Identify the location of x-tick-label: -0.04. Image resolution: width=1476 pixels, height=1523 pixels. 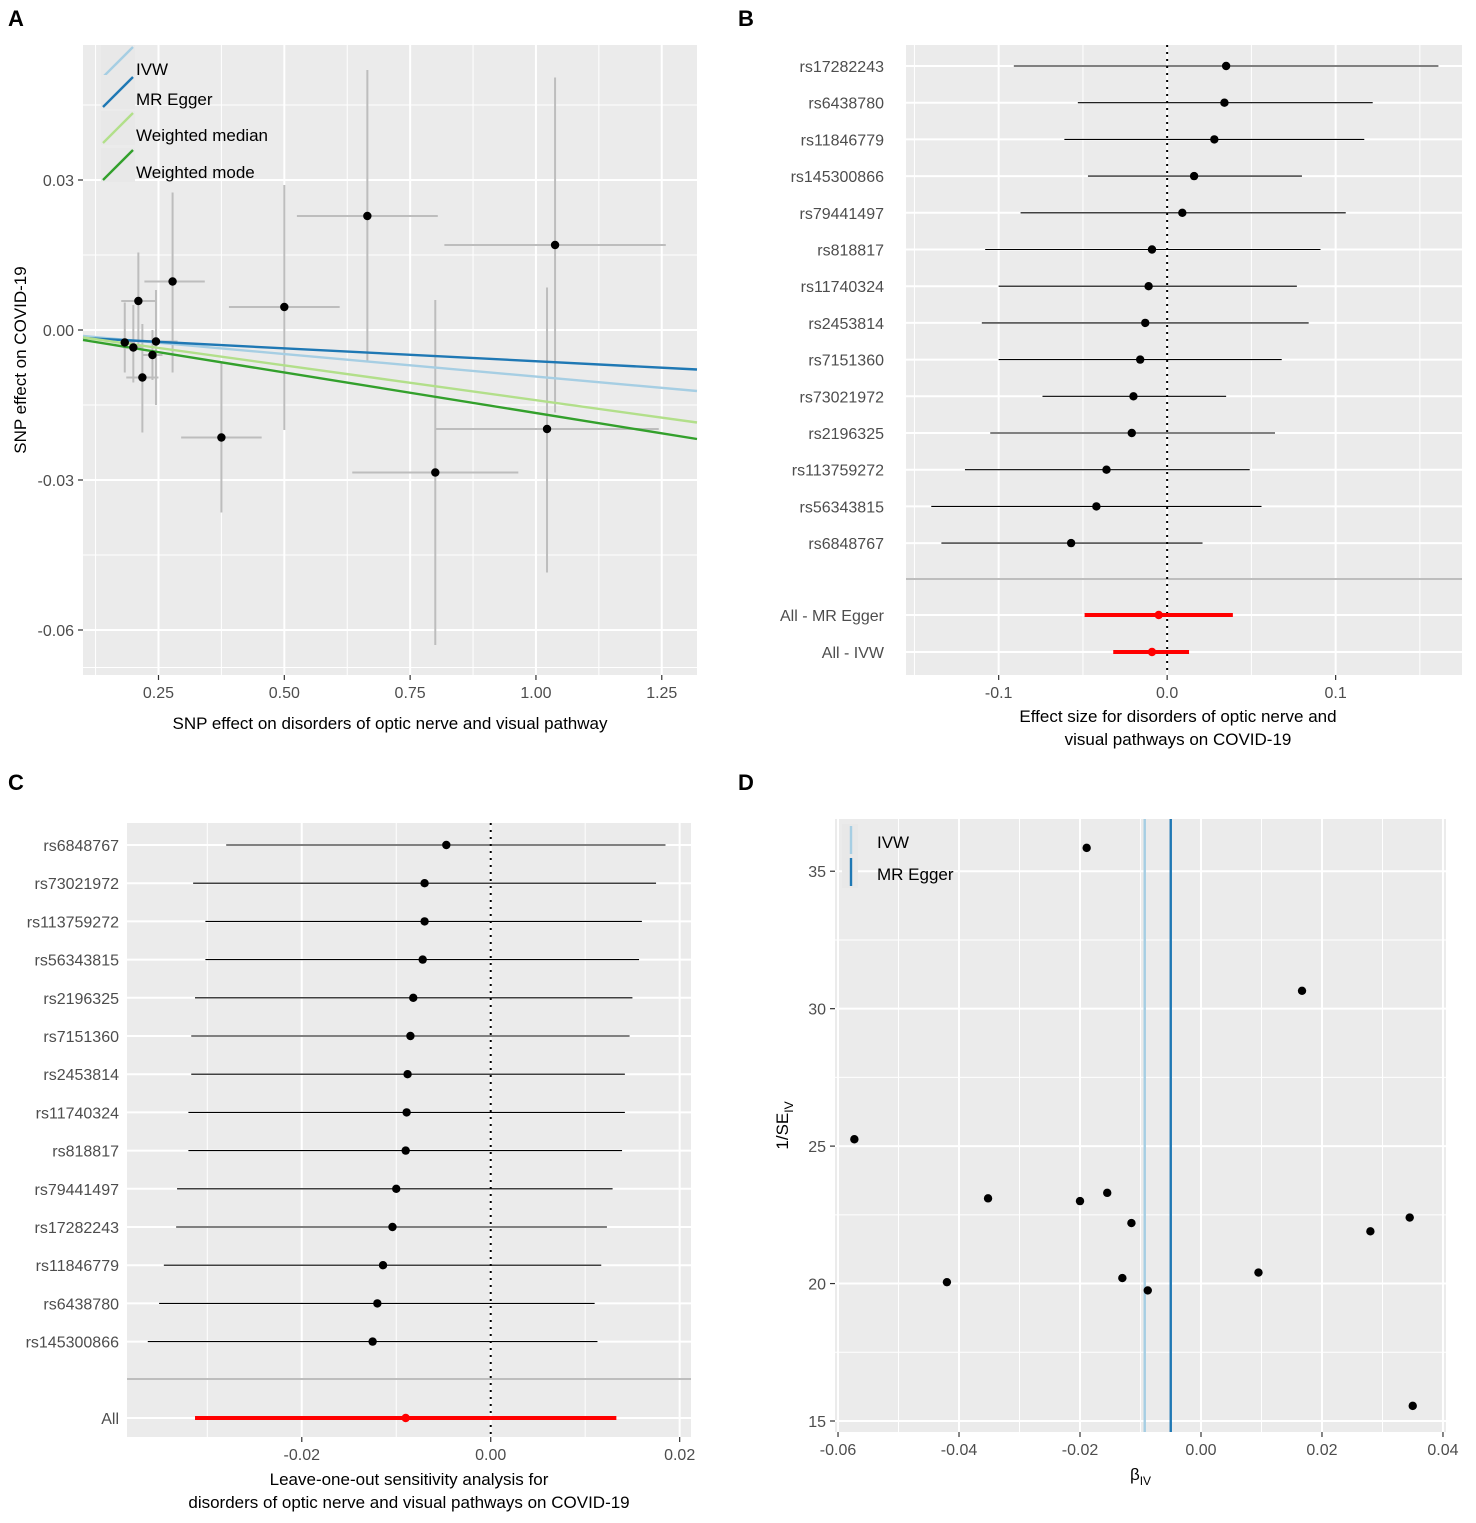
(959, 1450).